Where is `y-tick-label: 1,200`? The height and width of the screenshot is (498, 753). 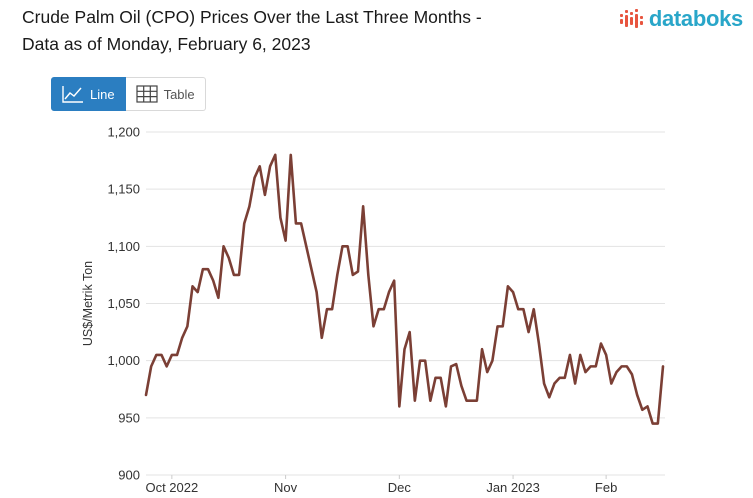
y-tick-label: 1,200 is located at coordinates (123, 132).